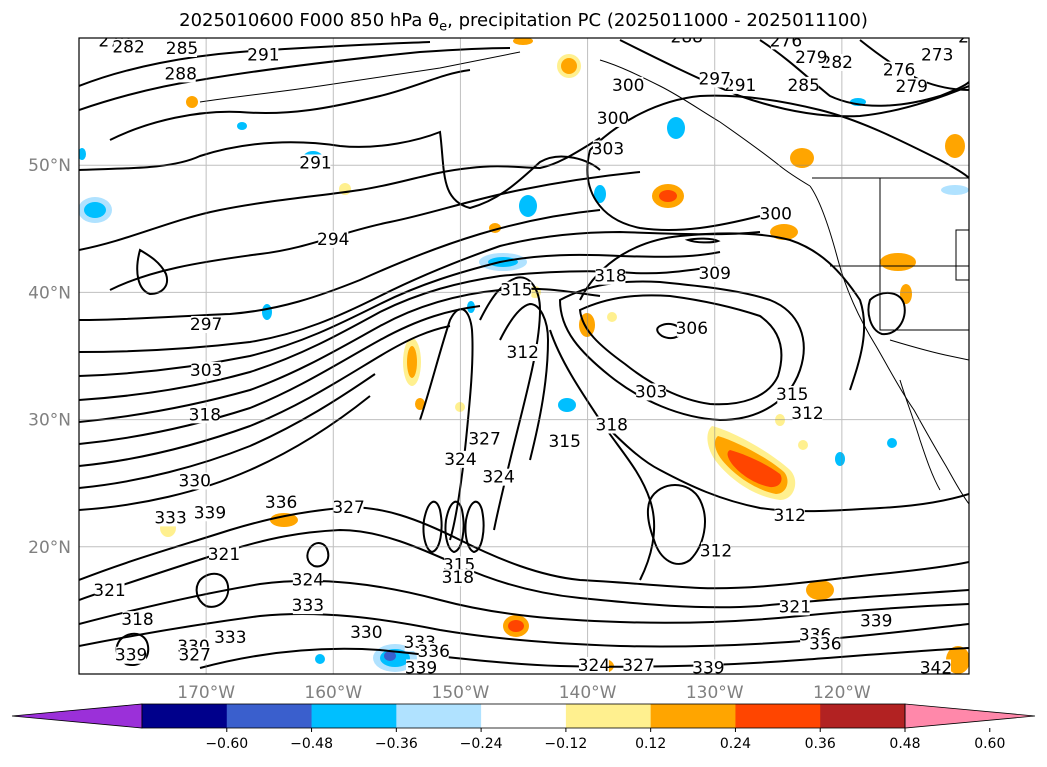 The height and width of the screenshot is (767, 1047). What do you see at coordinates (49, 548) in the screenshot?
I see `lat-tick-label: 20°N` at bounding box center [49, 548].